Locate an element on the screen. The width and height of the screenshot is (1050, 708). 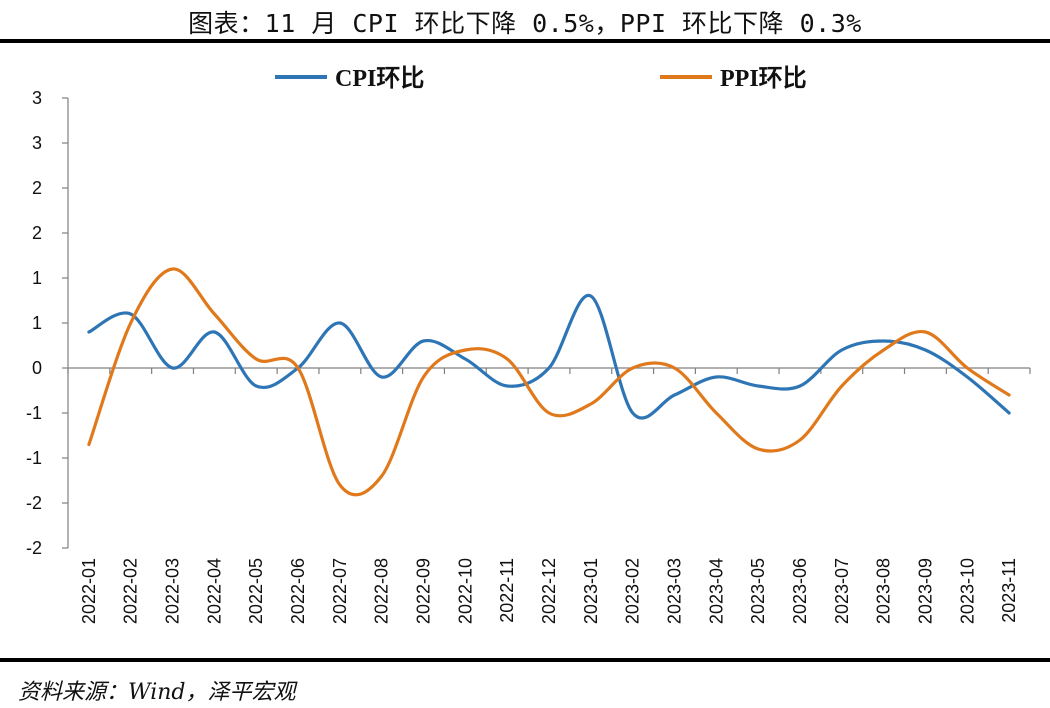
x-tick-label: 2023-07 is located at coordinates (842, 591).